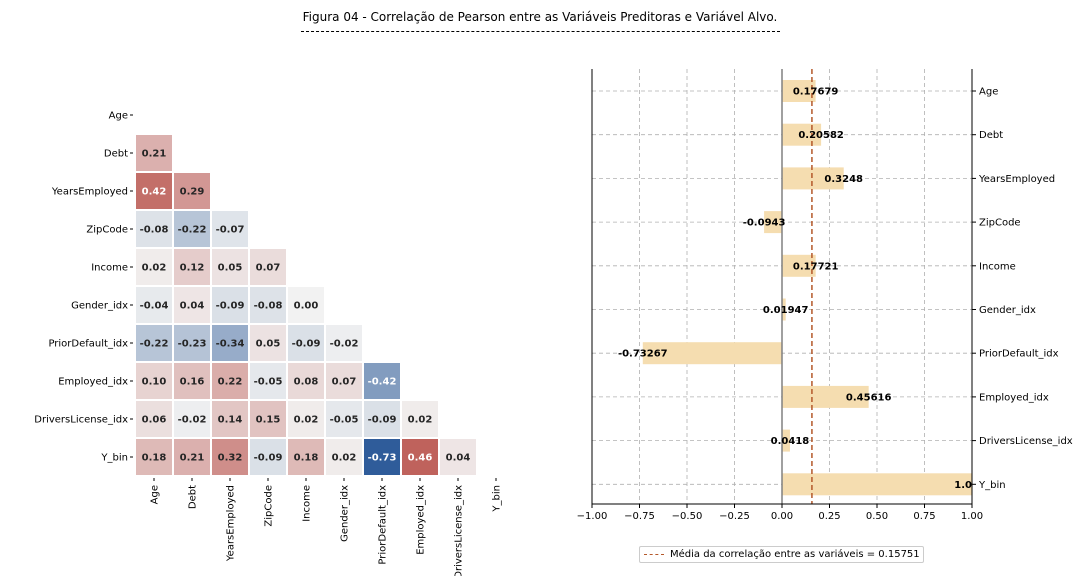  I want to click on x-tick-label: 0.75, so click(924, 516).